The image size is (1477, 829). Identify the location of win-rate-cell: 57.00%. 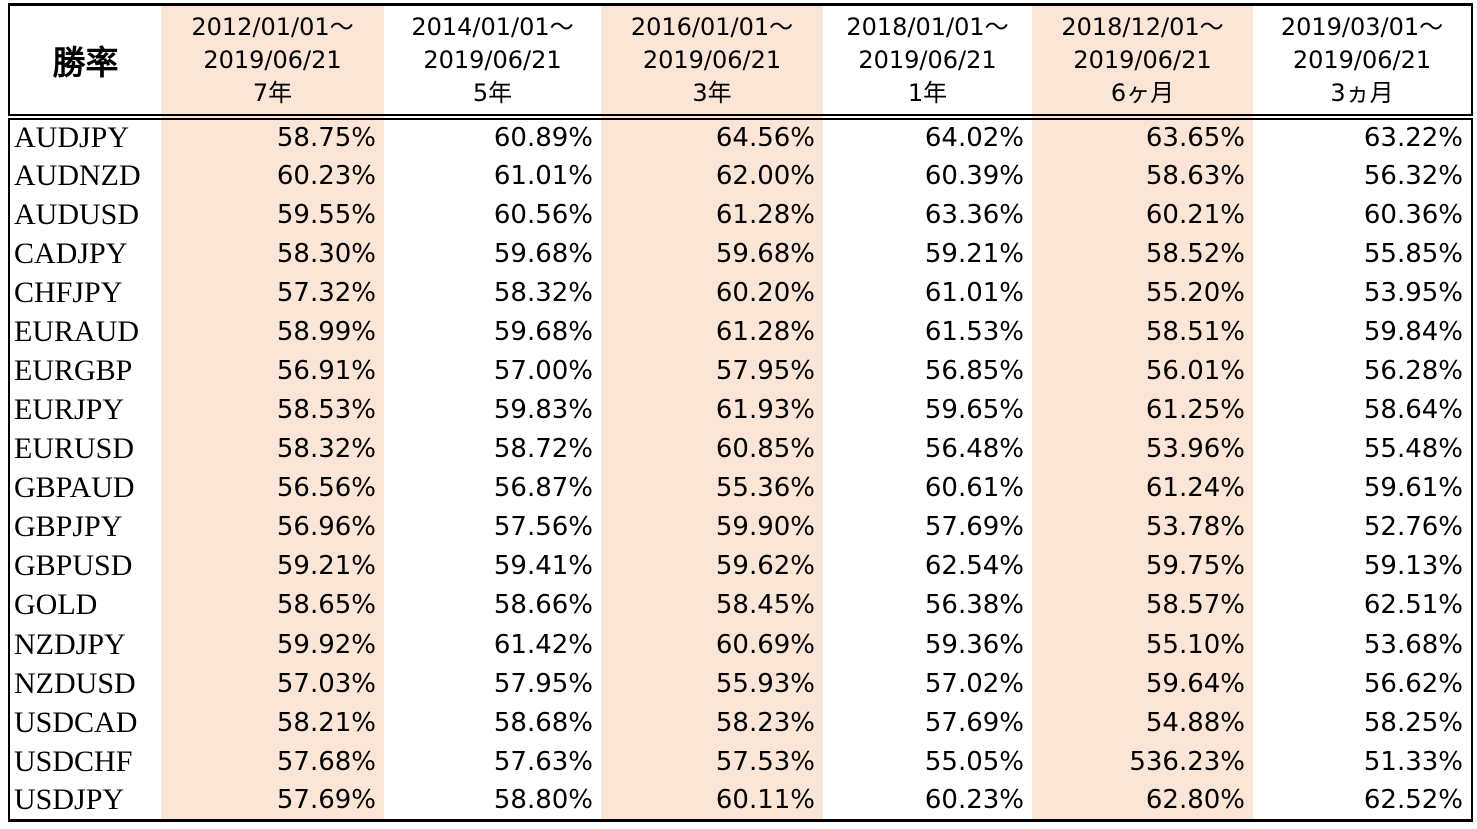
(543, 371).